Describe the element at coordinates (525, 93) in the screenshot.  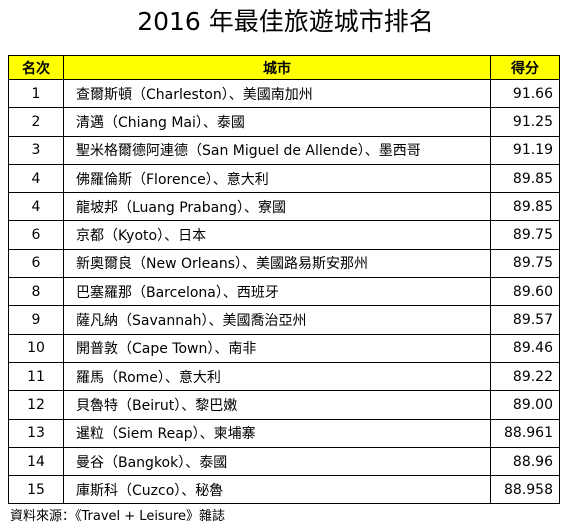
I see `score-cell: 91.66` at that location.